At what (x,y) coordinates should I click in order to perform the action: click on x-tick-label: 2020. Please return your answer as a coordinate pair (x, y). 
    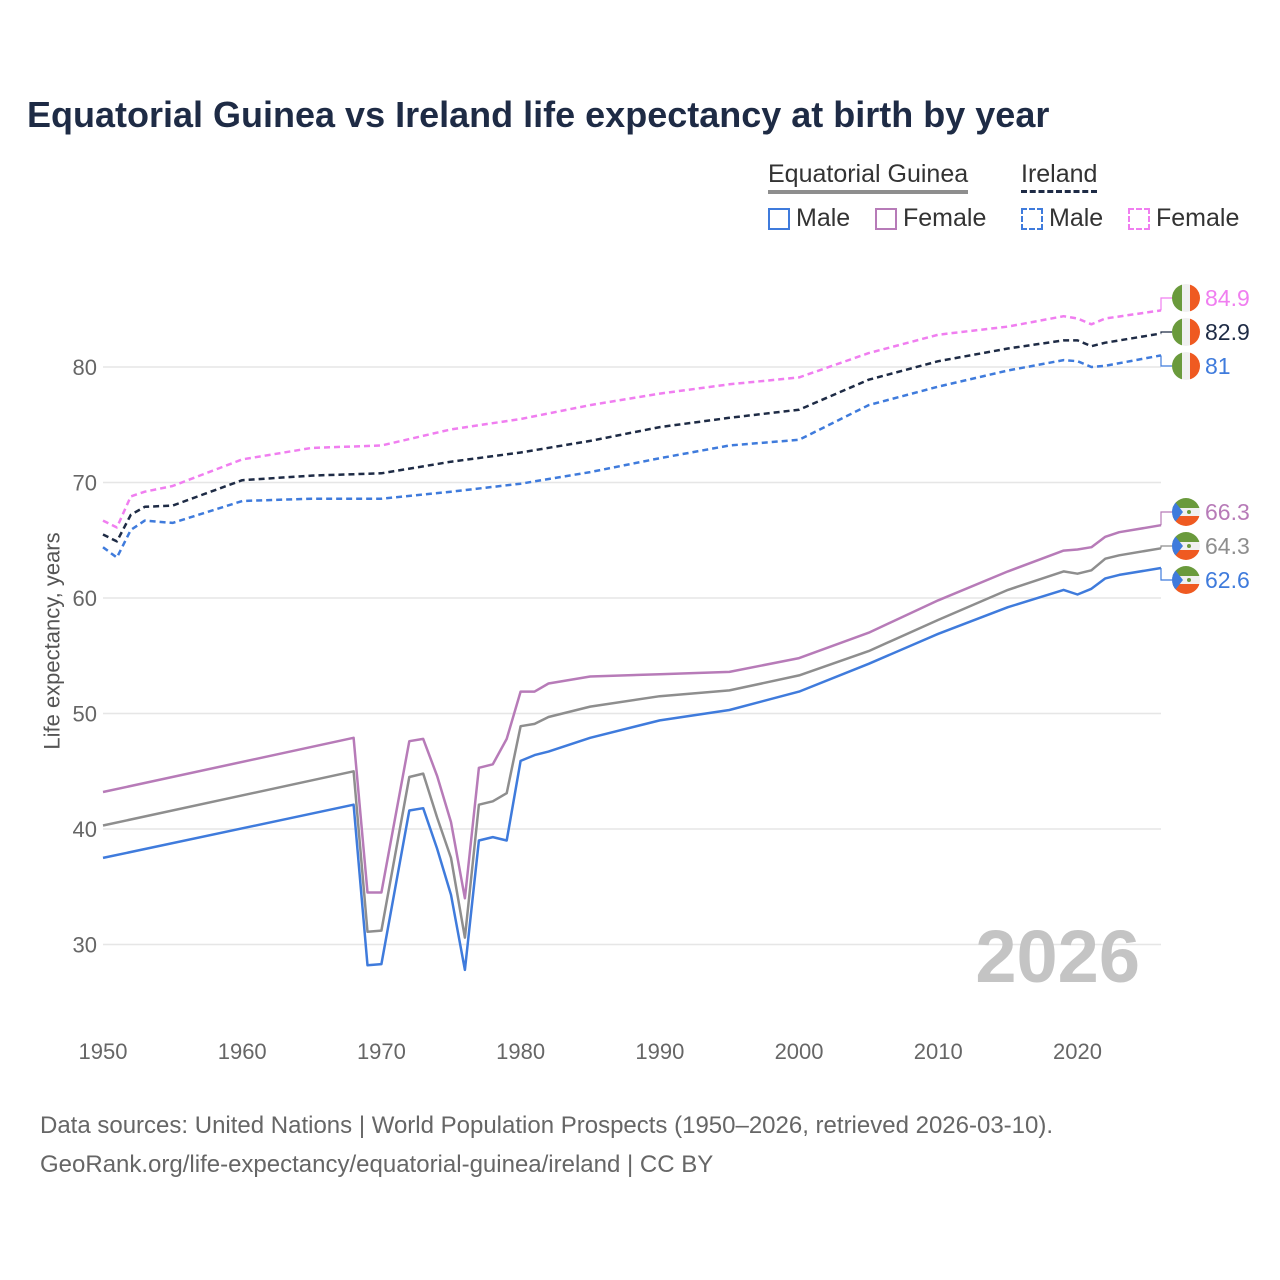
    Looking at the image, I should click on (1077, 1051).